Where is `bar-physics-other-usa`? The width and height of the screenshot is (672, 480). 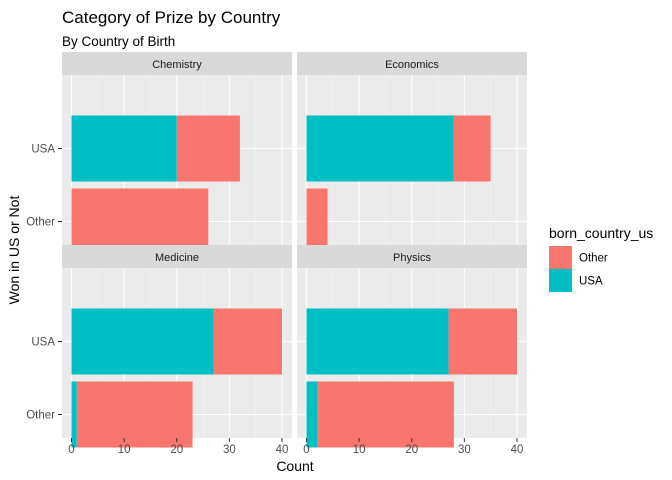
bar-physics-other-usa is located at coordinates (312, 414).